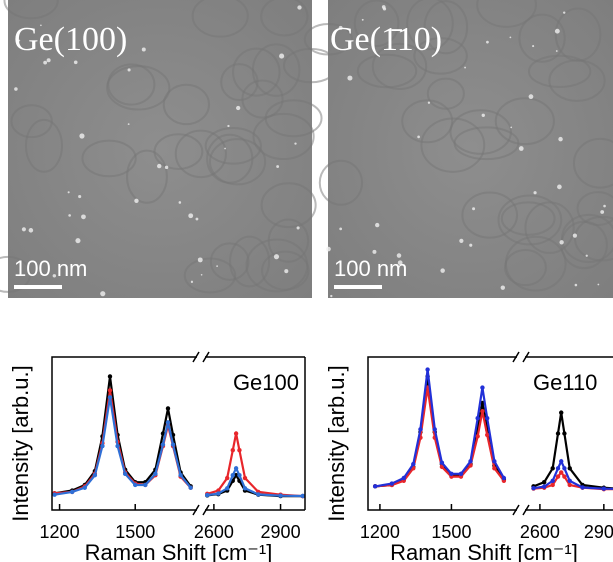 Image resolution: width=613 pixels, height=562 pixels. What do you see at coordinates (451, 532) in the screenshot?
I see `x-tick-label: 1500` at bounding box center [451, 532].